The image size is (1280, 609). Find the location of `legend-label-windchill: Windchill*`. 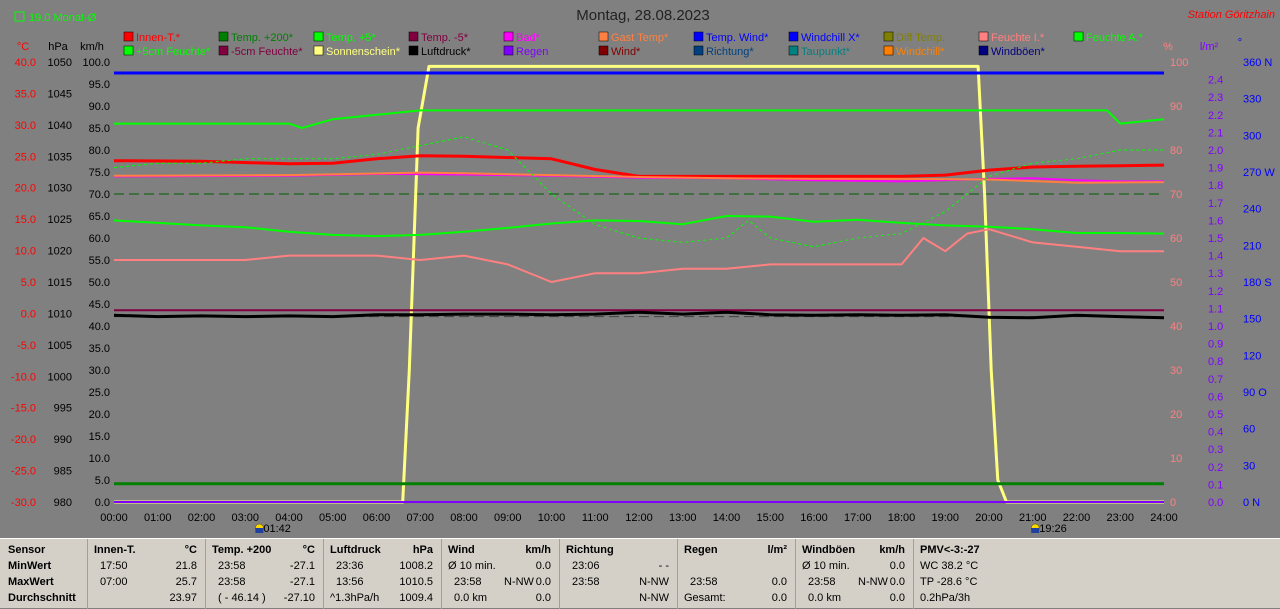

legend-label-windchill: Windchill* is located at coordinates (920, 52).